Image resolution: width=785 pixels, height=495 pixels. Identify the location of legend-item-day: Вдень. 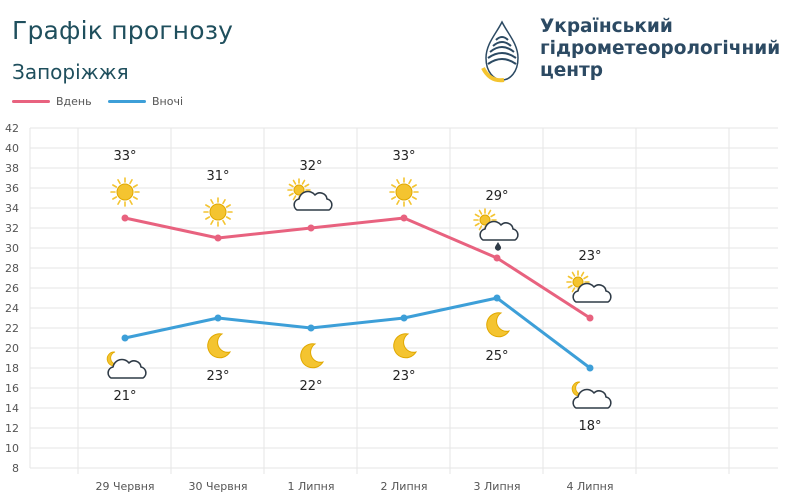
(52, 101).